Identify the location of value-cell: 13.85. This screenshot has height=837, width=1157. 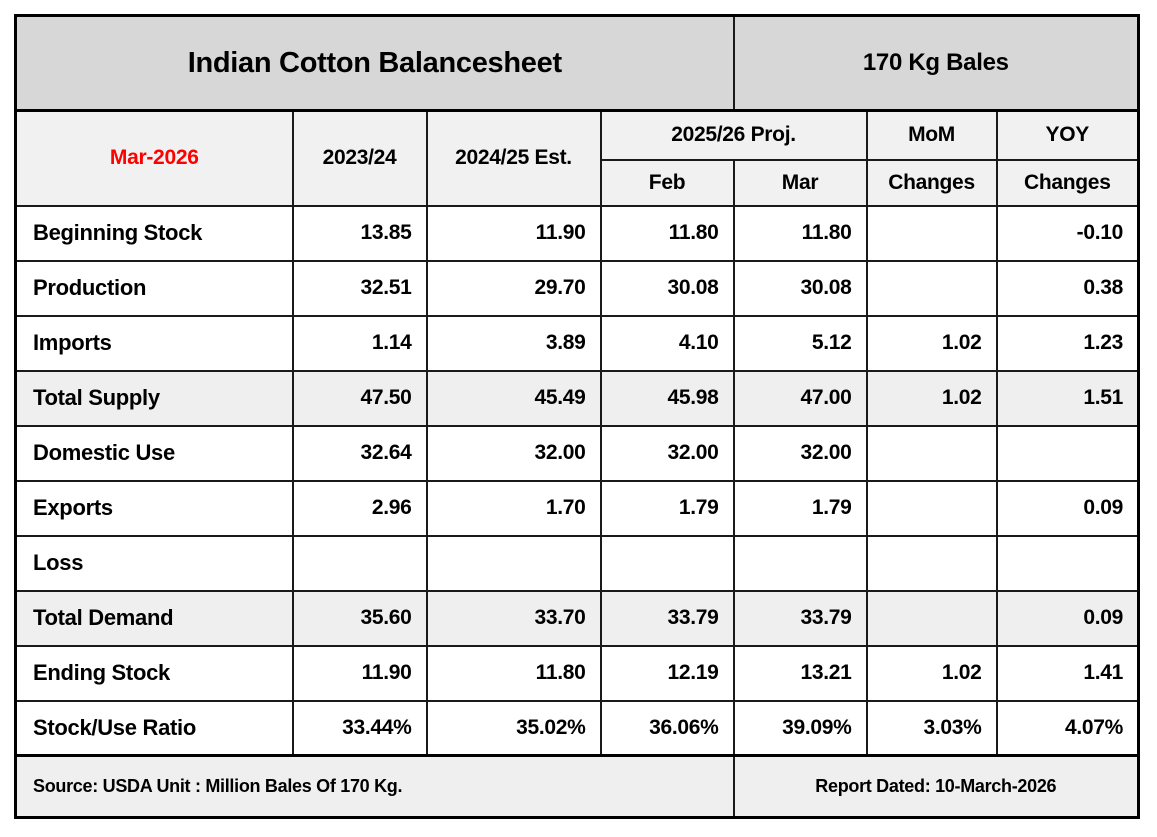
(359, 233).